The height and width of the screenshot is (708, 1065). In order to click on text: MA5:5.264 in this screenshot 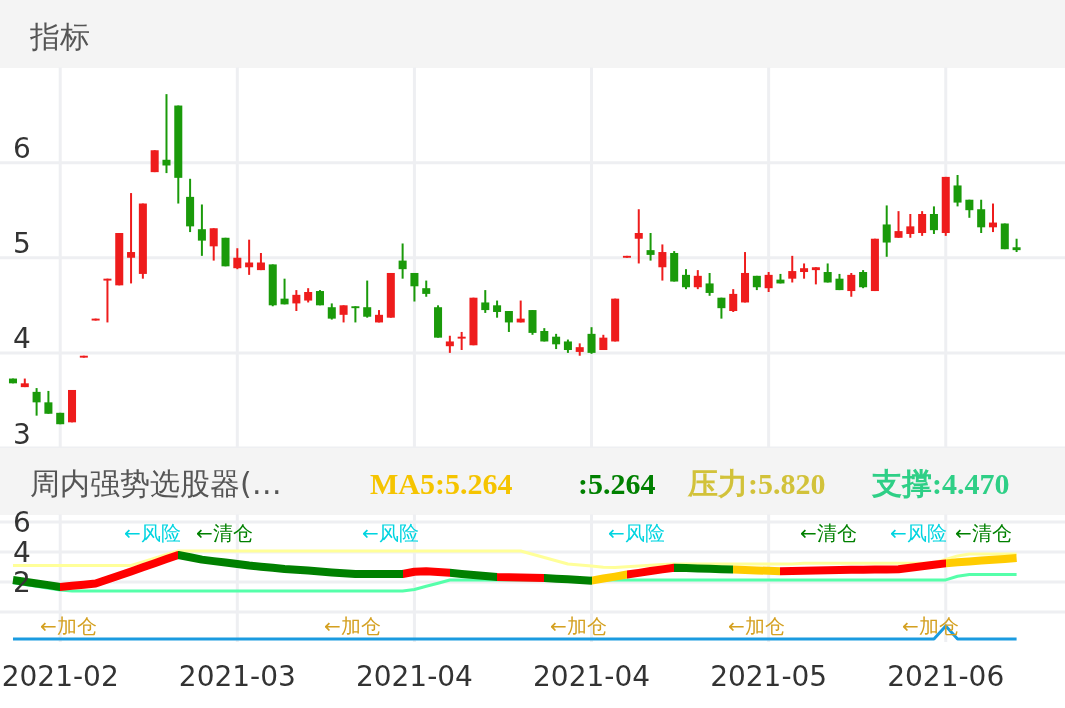, I will do `click(441, 483)`.